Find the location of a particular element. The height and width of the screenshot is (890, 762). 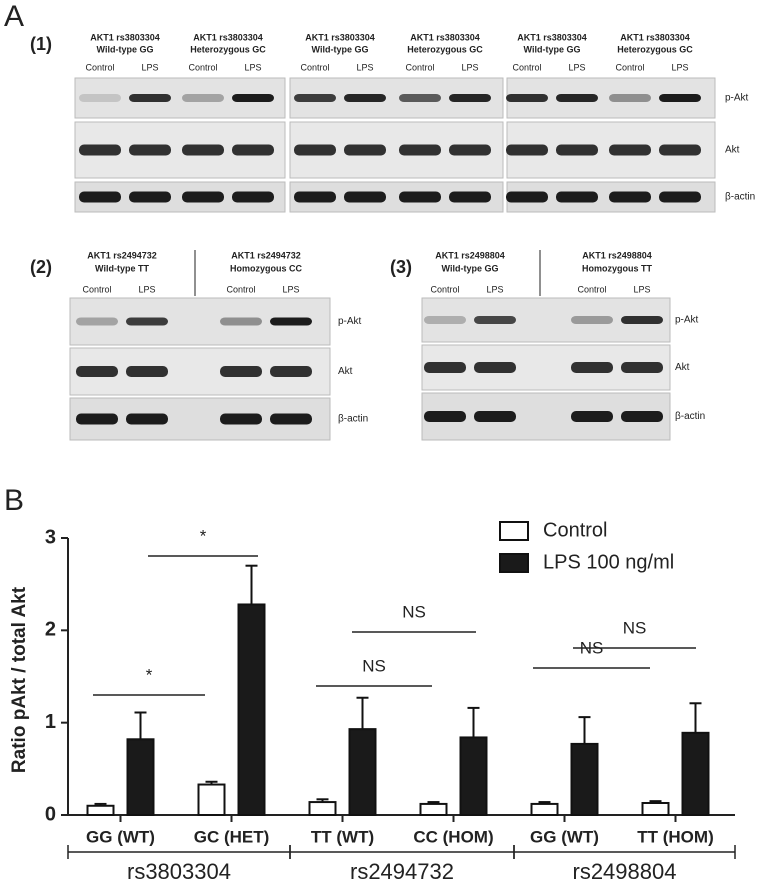

y-tick-label: 2 is located at coordinates (50, 630).